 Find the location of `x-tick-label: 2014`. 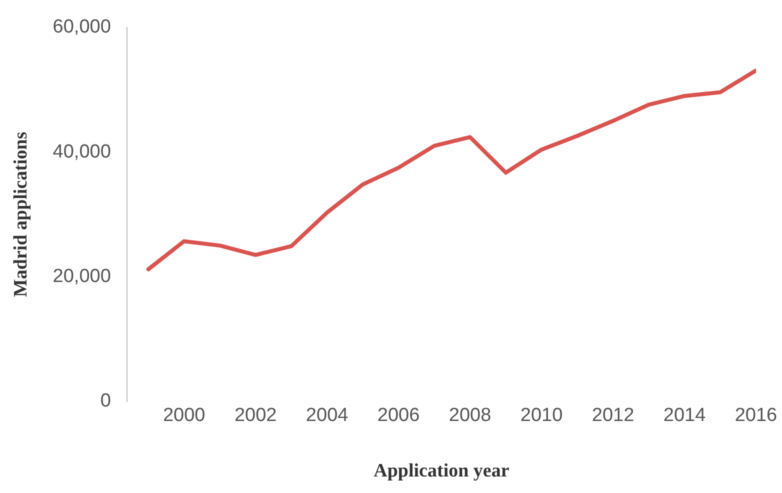

x-tick-label: 2014 is located at coordinates (684, 415).